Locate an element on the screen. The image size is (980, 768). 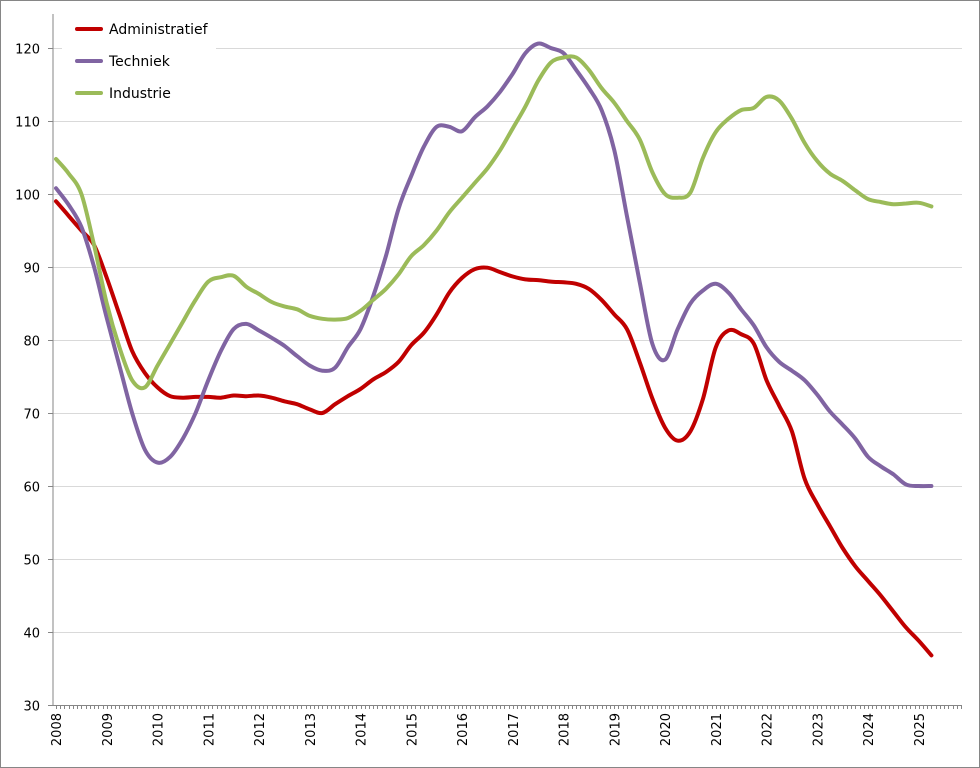
x-tick-label: 2019 is located at coordinates (615, 729).